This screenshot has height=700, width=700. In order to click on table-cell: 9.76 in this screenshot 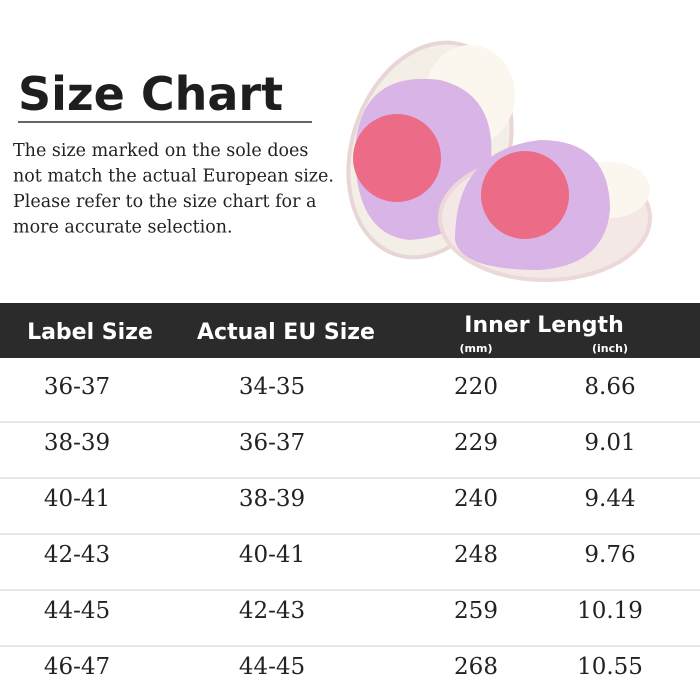, I will do `click(609, 555)`.